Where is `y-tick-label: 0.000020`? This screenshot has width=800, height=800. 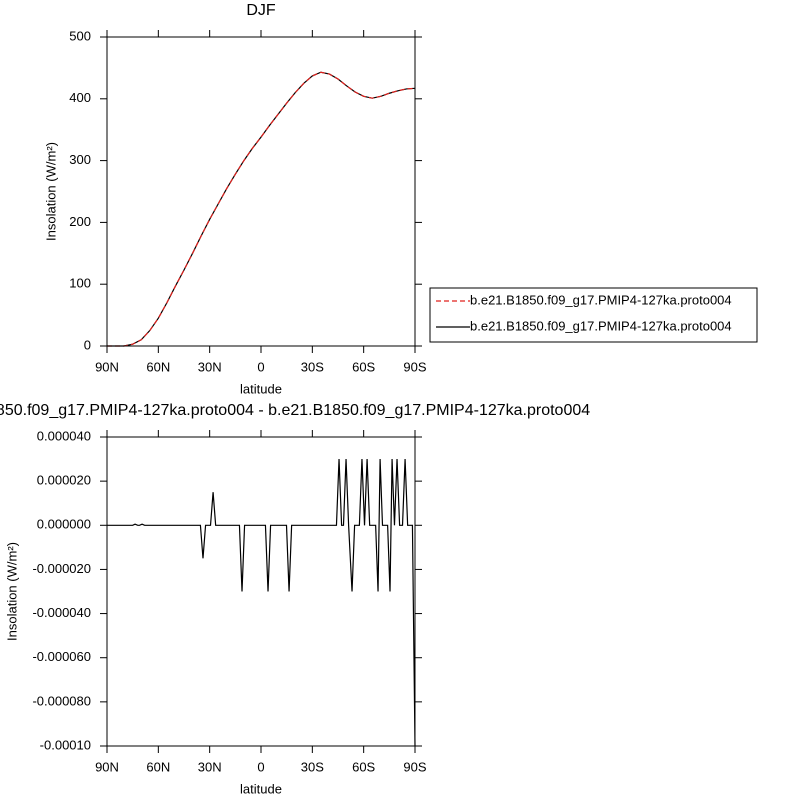
y-tick-label: 0.000020 is located at coordinates (64, 480).